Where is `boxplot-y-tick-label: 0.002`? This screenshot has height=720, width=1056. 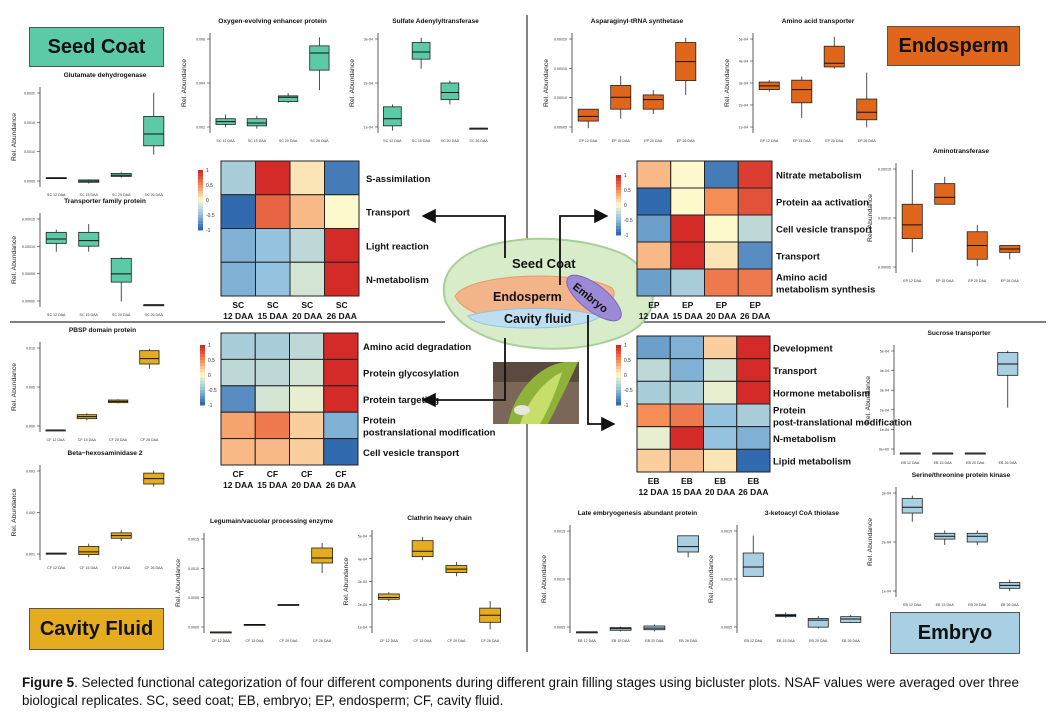 boxplot-y-tick-label: 0.002 is located at coordinates (200, 128).